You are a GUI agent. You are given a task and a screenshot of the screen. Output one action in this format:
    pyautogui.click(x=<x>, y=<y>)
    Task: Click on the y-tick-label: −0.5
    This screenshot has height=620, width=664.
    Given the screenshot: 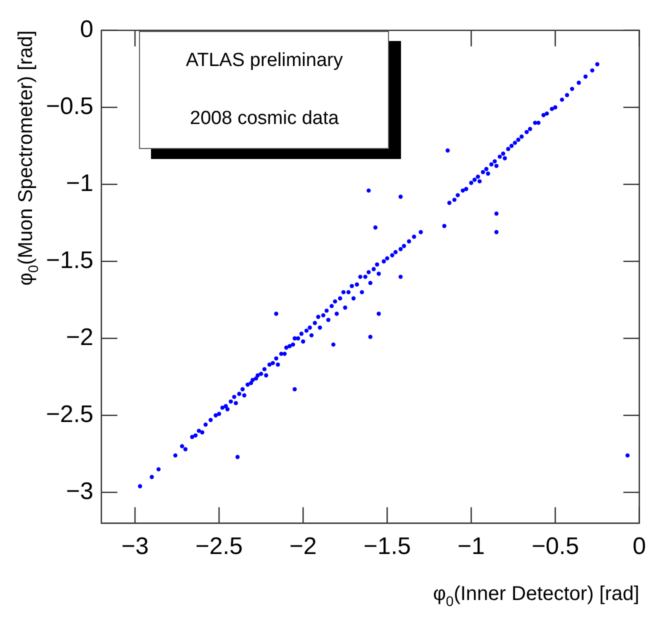 What is the action you would take?
    pyautogui.click(x=70, y=106)
    